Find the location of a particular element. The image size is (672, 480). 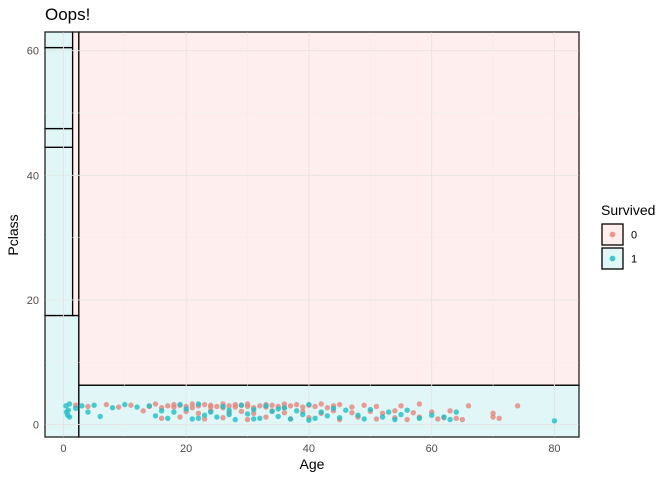

x-tick-label-40: 40 is located at coordinates (309, 449).